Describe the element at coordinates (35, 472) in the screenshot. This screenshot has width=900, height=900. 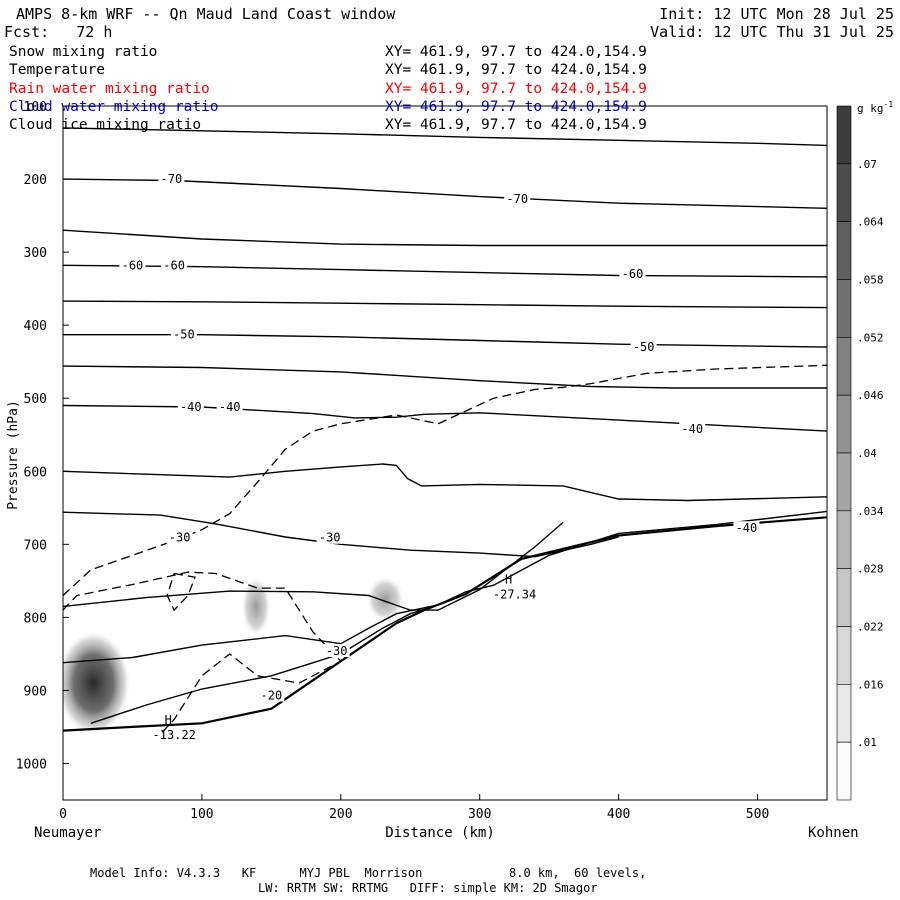
I see `y-tick-label: 600` at that location.